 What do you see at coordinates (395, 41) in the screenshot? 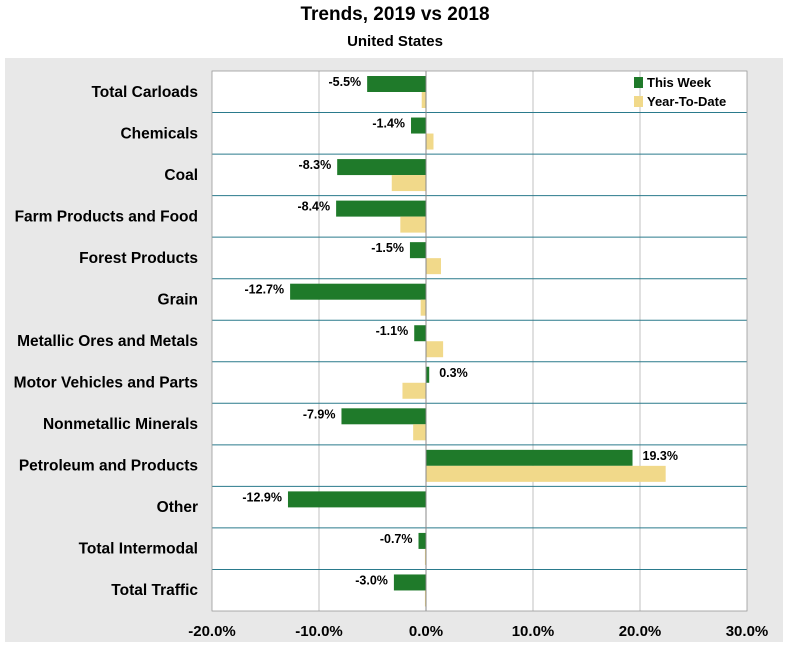
I see `chart-subtitle: United States` at bounding box center [395, 41].